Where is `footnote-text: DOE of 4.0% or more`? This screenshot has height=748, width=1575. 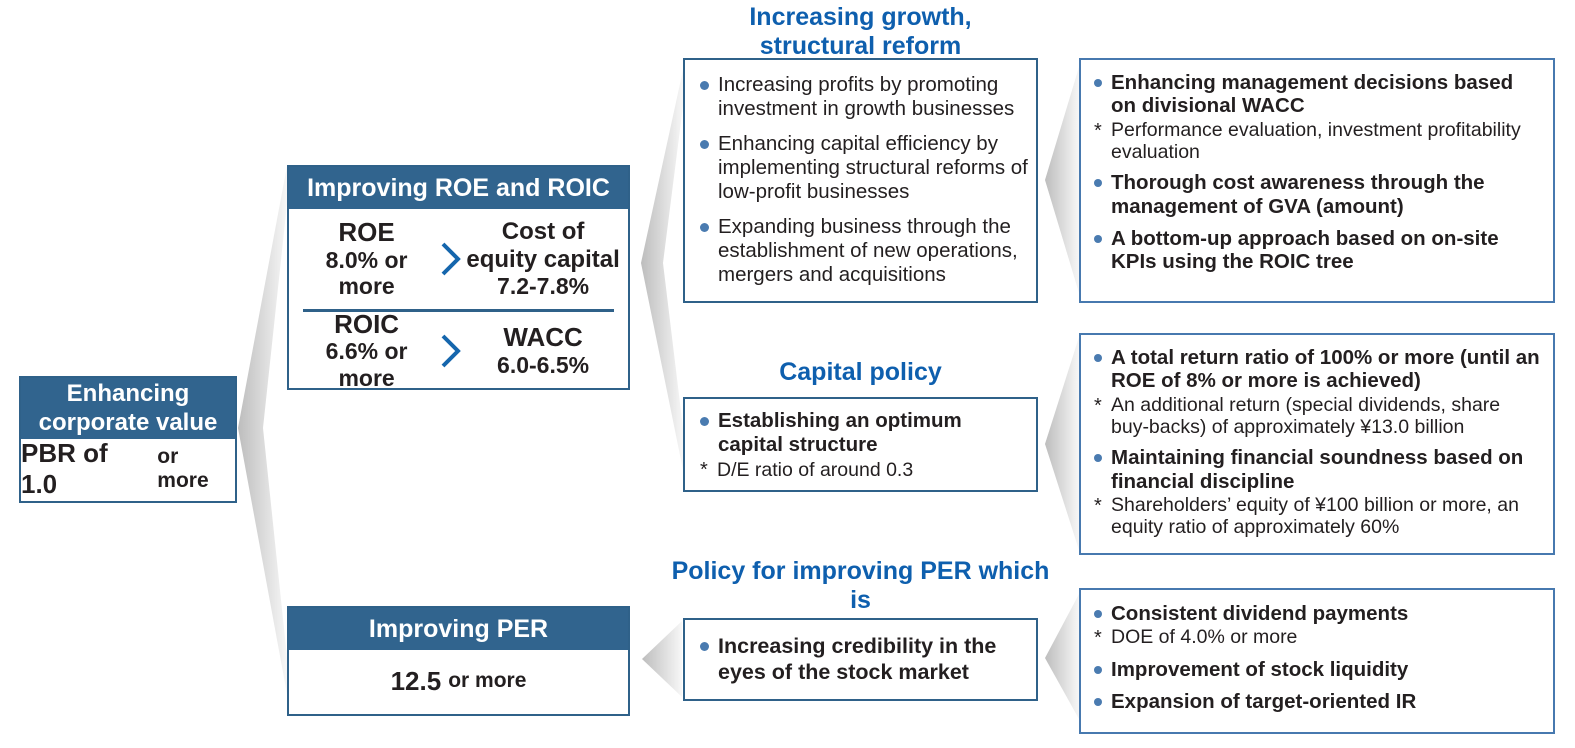 footnote-text: DOE of 4.0% or more is located at coordinates (1204, 637).